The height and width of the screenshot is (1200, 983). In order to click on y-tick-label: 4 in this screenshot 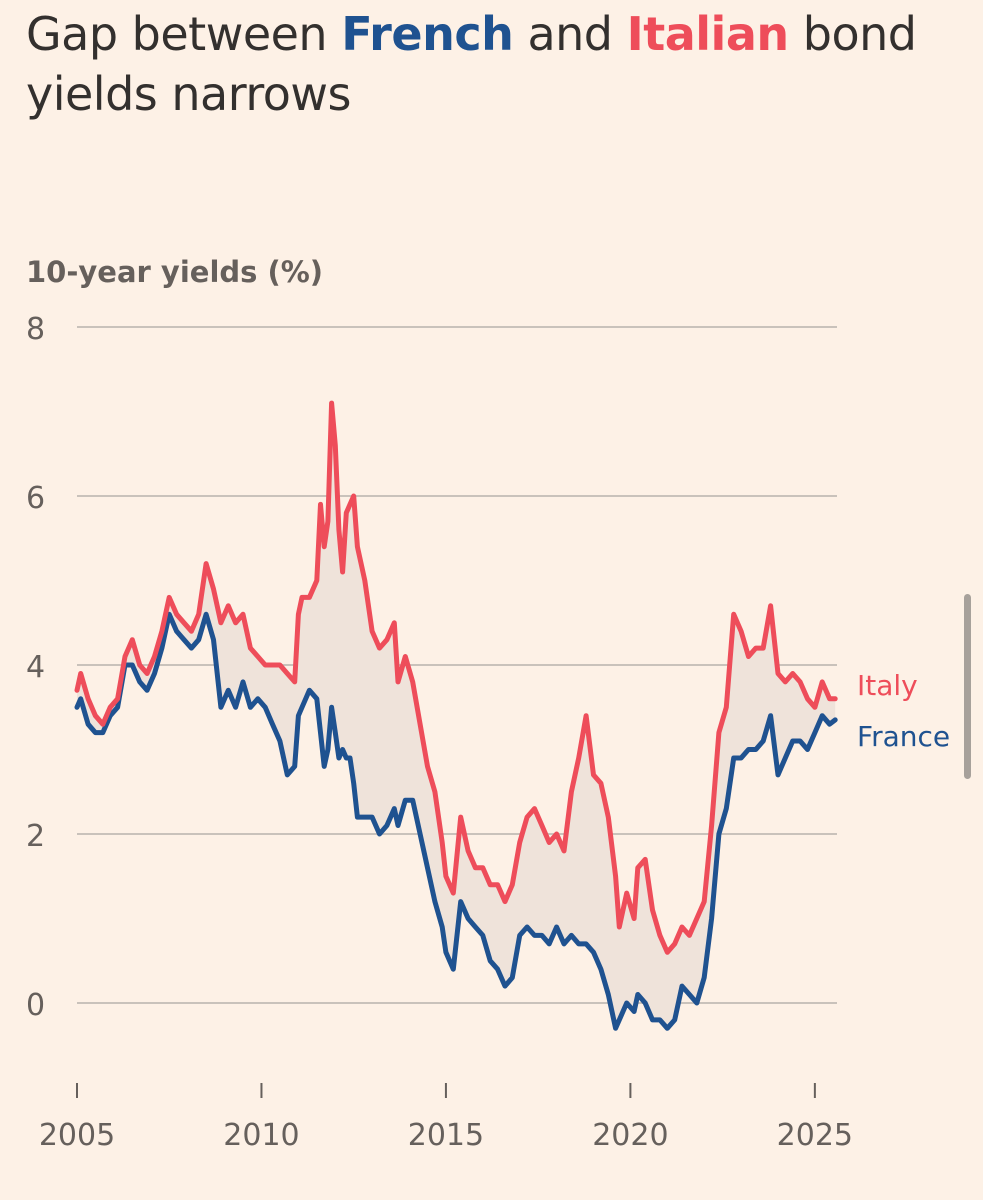, I will do `click(35, 667)`.